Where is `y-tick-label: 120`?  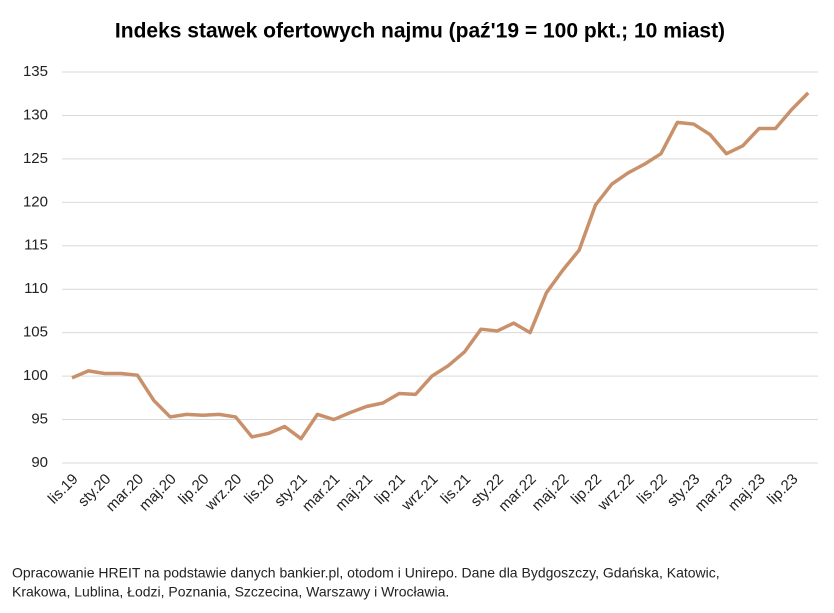
y-tick-label: 120 is located at coordinates (35, 201).